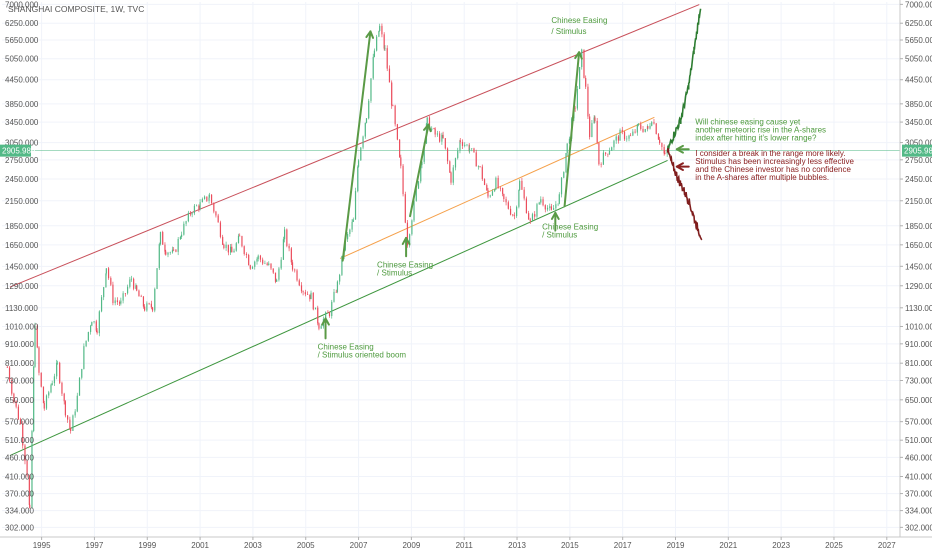 The image size is (932, 550). Describe the element at coordinates (918, 266) in the screenshot. I see `y-tick-label: 1450.000` at that location.